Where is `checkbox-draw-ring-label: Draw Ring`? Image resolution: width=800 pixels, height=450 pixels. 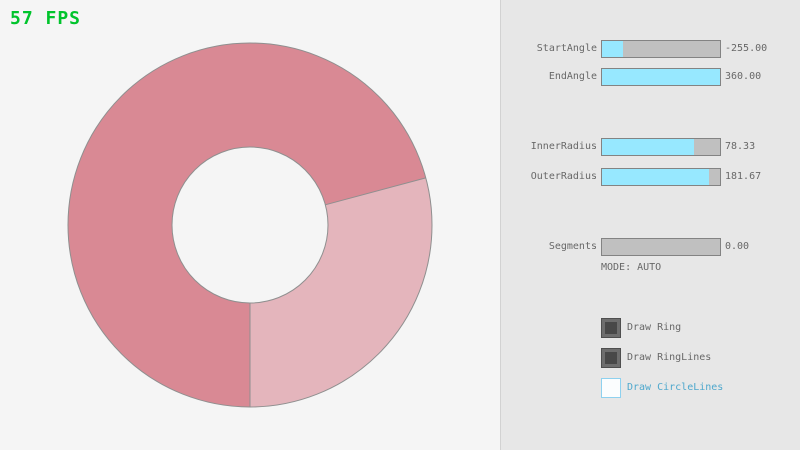 checkbox-draw-ring-label: Draw Ring is located at coordinates (654, 327).